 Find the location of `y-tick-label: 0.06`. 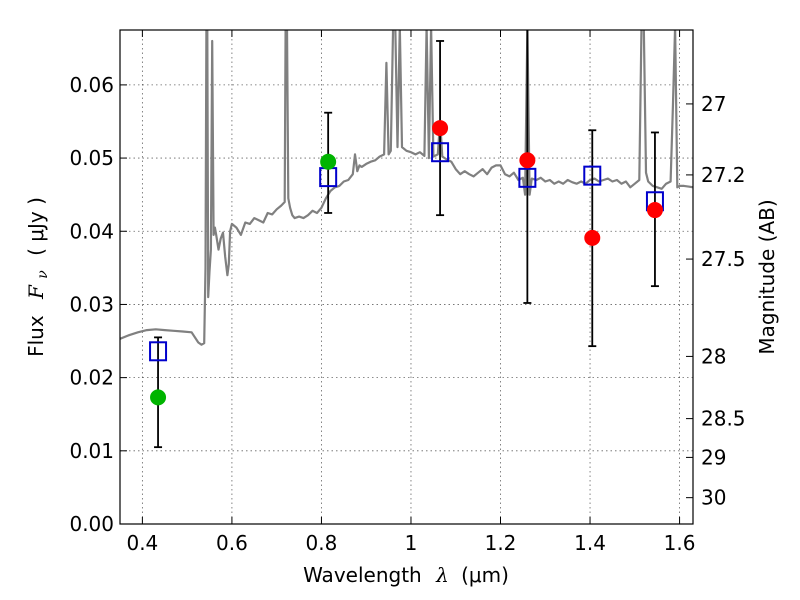

y-tick-label: 0.06 is located at coordinates (91, 85).